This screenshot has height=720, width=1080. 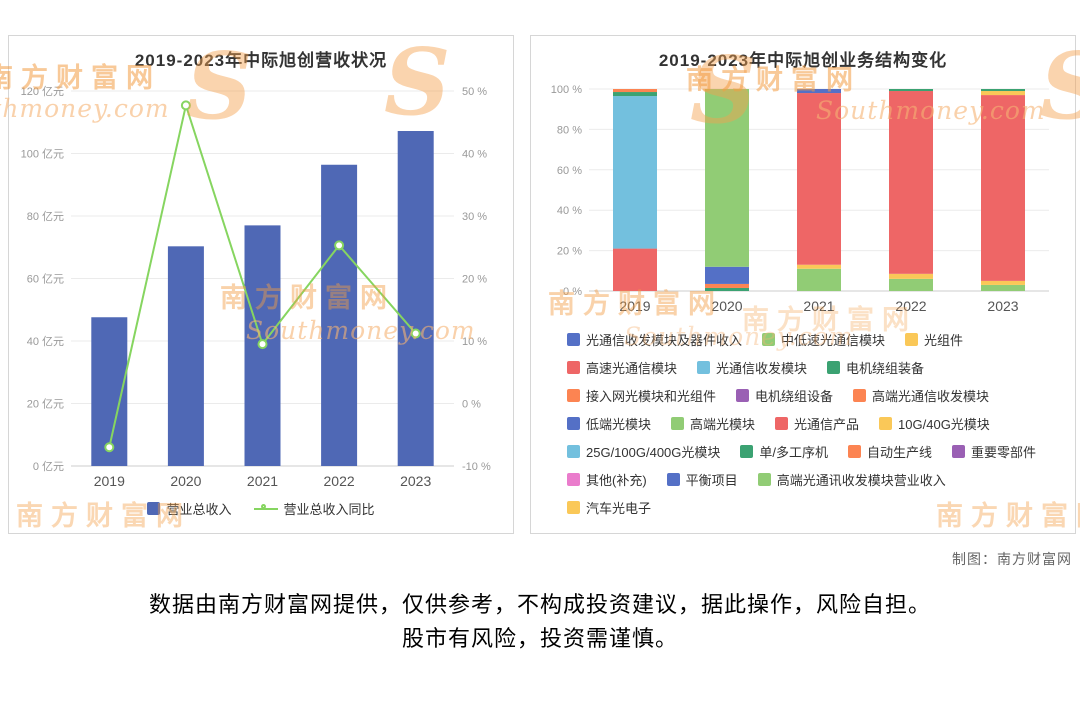 I want to click on legend-label: 自动生产线, so click(x=900, y=452).